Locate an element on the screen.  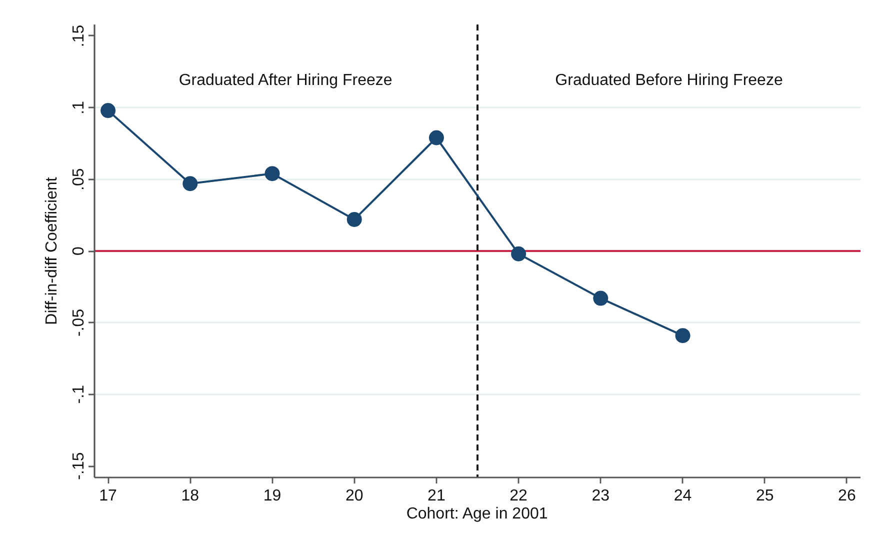
x-axis-title: Cohort: Age in 2001 is located at coordinates (477, 514).